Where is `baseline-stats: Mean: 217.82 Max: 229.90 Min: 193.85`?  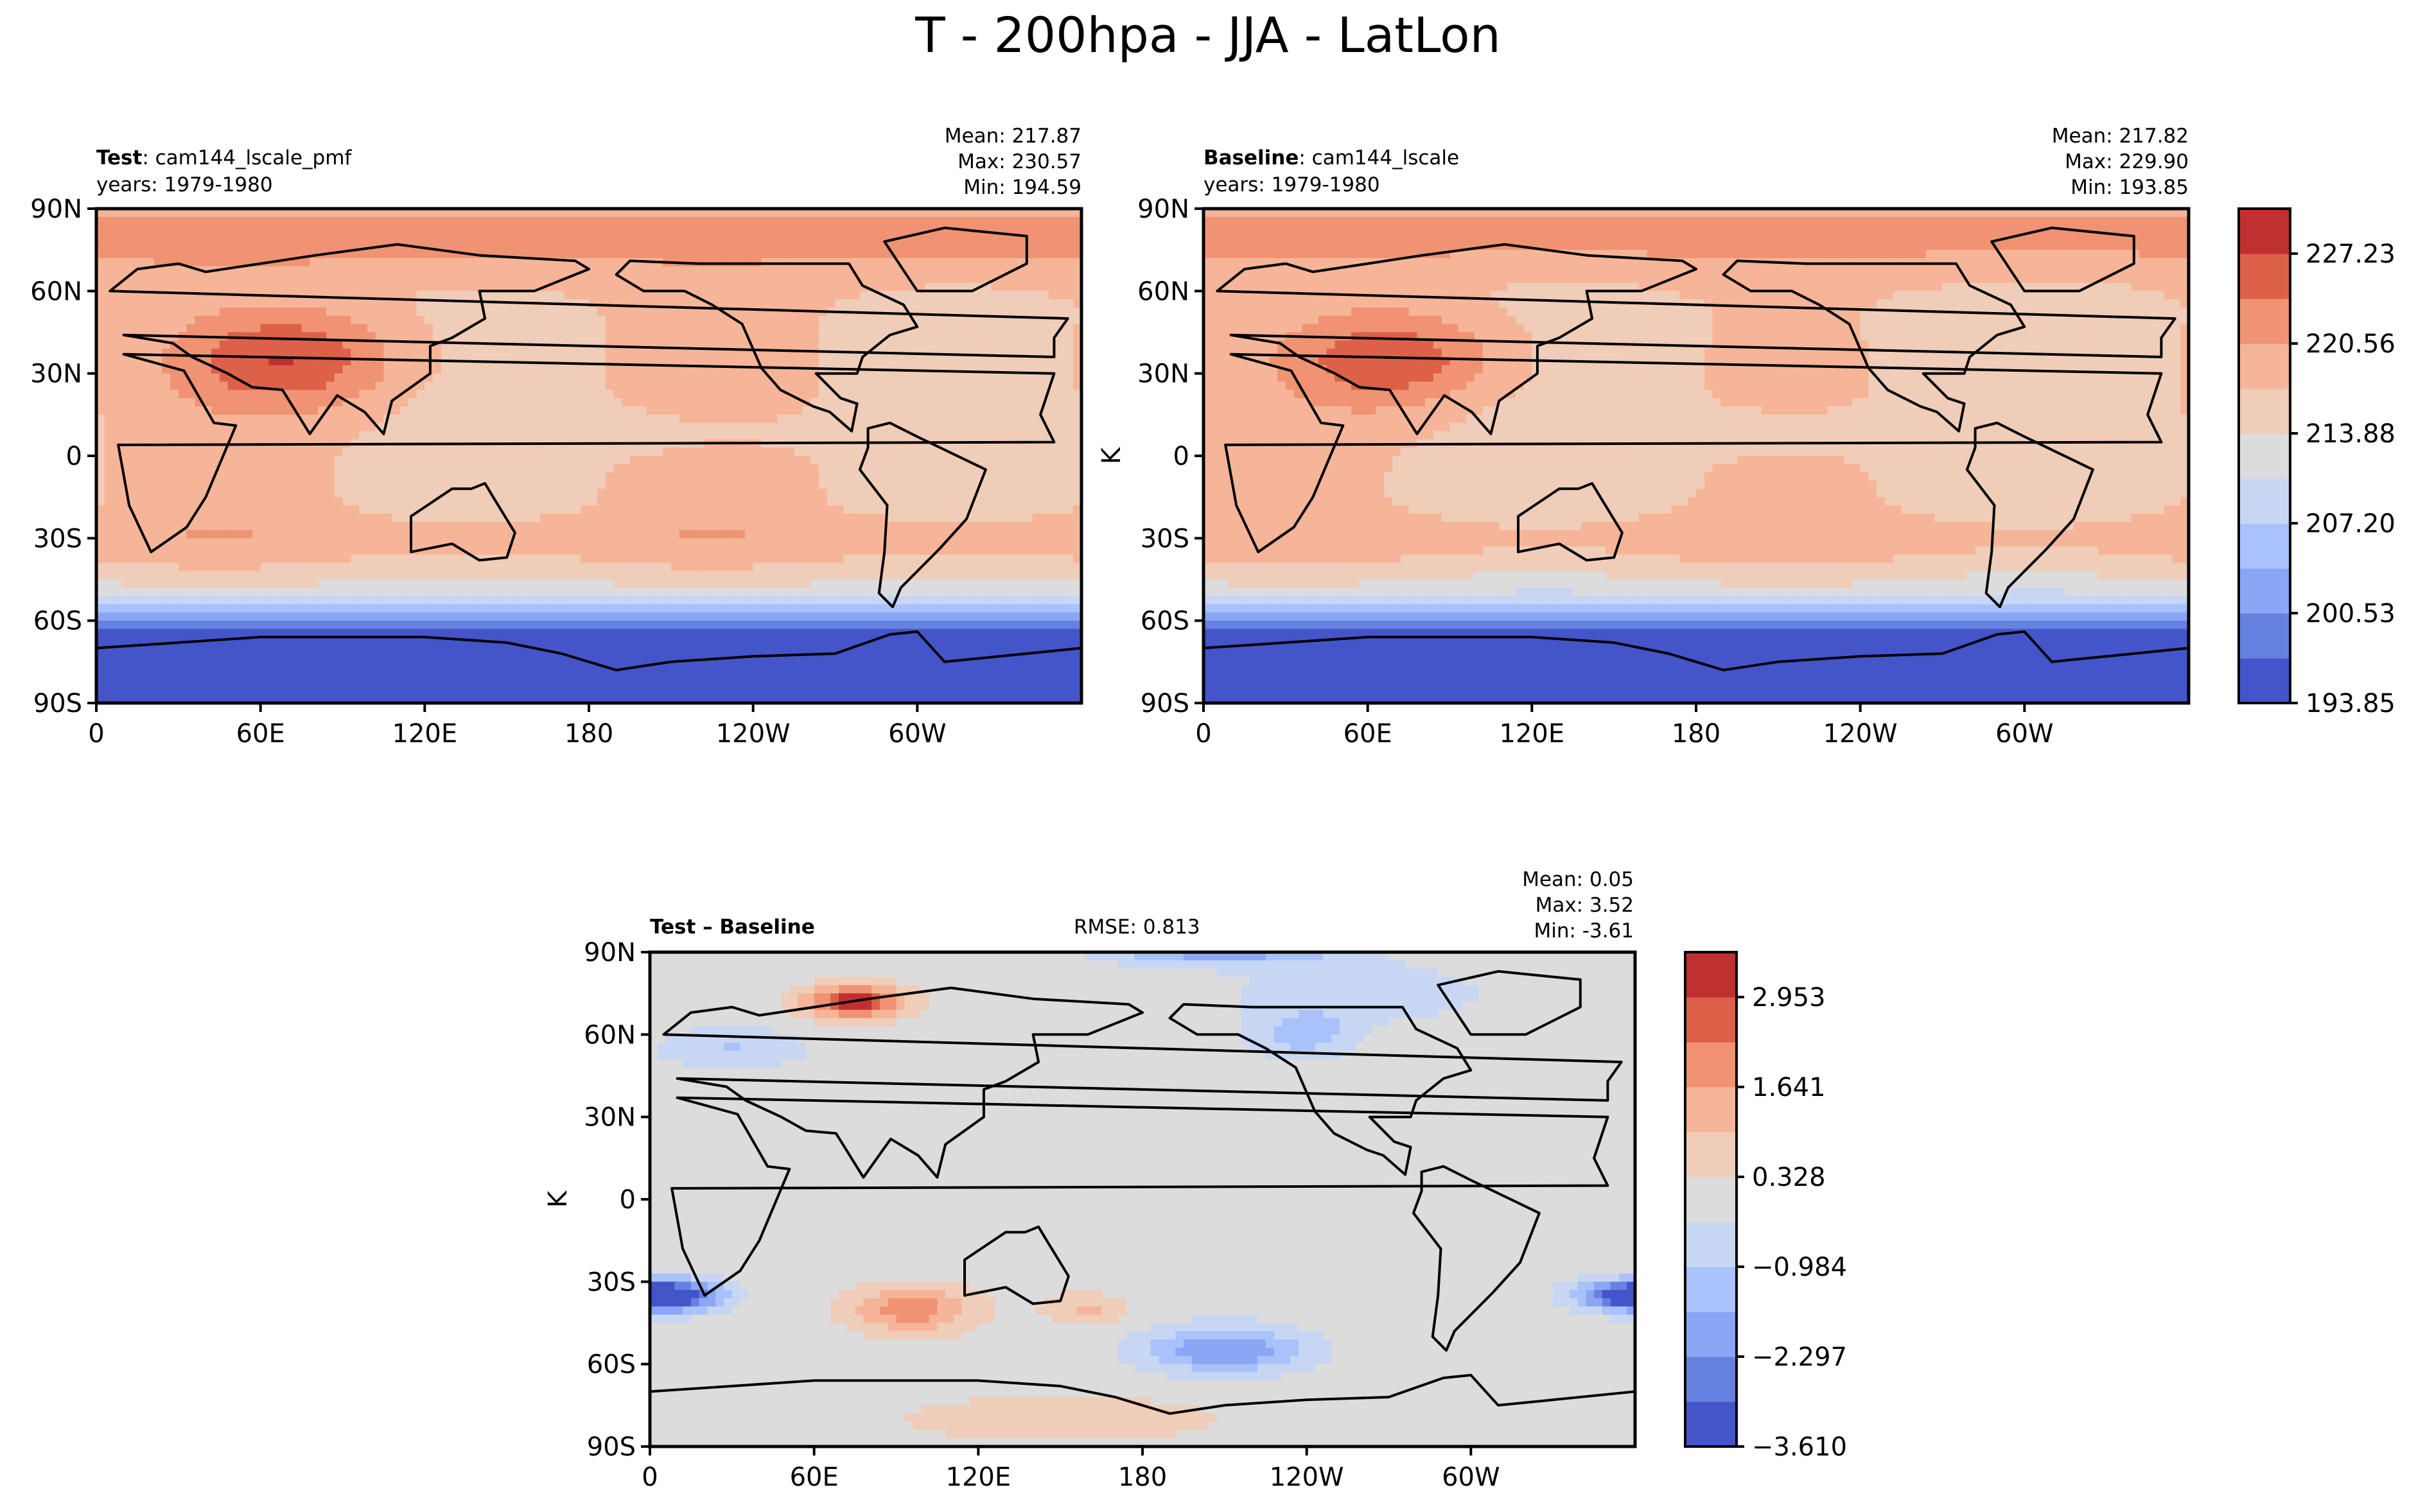
baseline-stats: Mean: 217.82 Max: 229.90 Min: 193.85 is located at coordinates (2065, 161).